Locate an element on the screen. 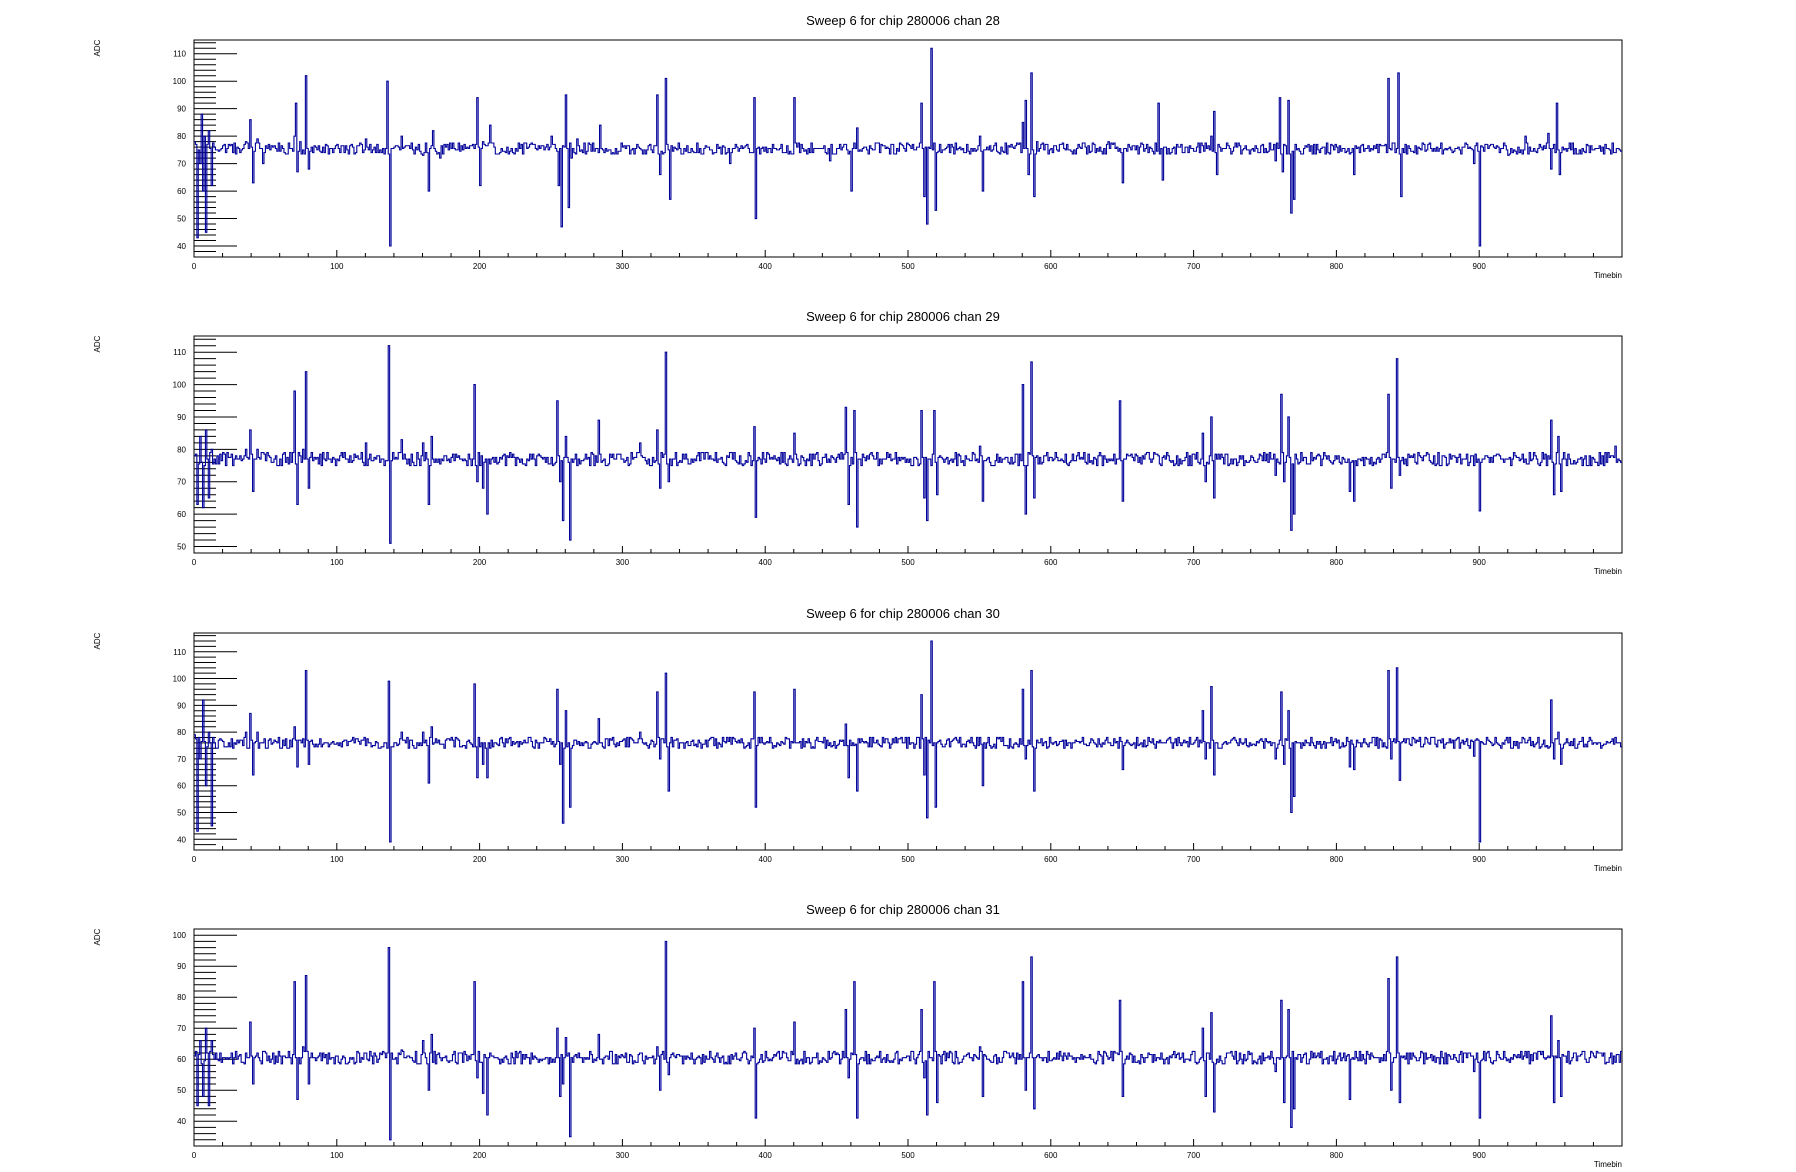 The image size is (1796, 1172). chart-title: Sweep 6 for chip 280006 chan 28 is located at coordinates (903, 20).